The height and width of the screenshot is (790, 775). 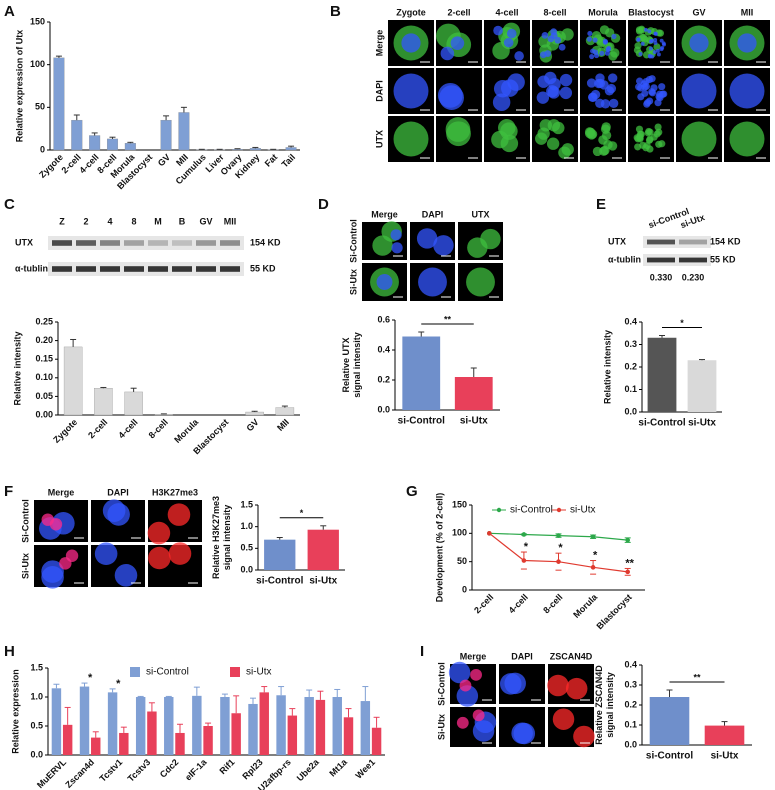 What do you see at coordinates (323, 204) in the screenshot?
I see `panel-letter: D` at bounding box center [323, 204].